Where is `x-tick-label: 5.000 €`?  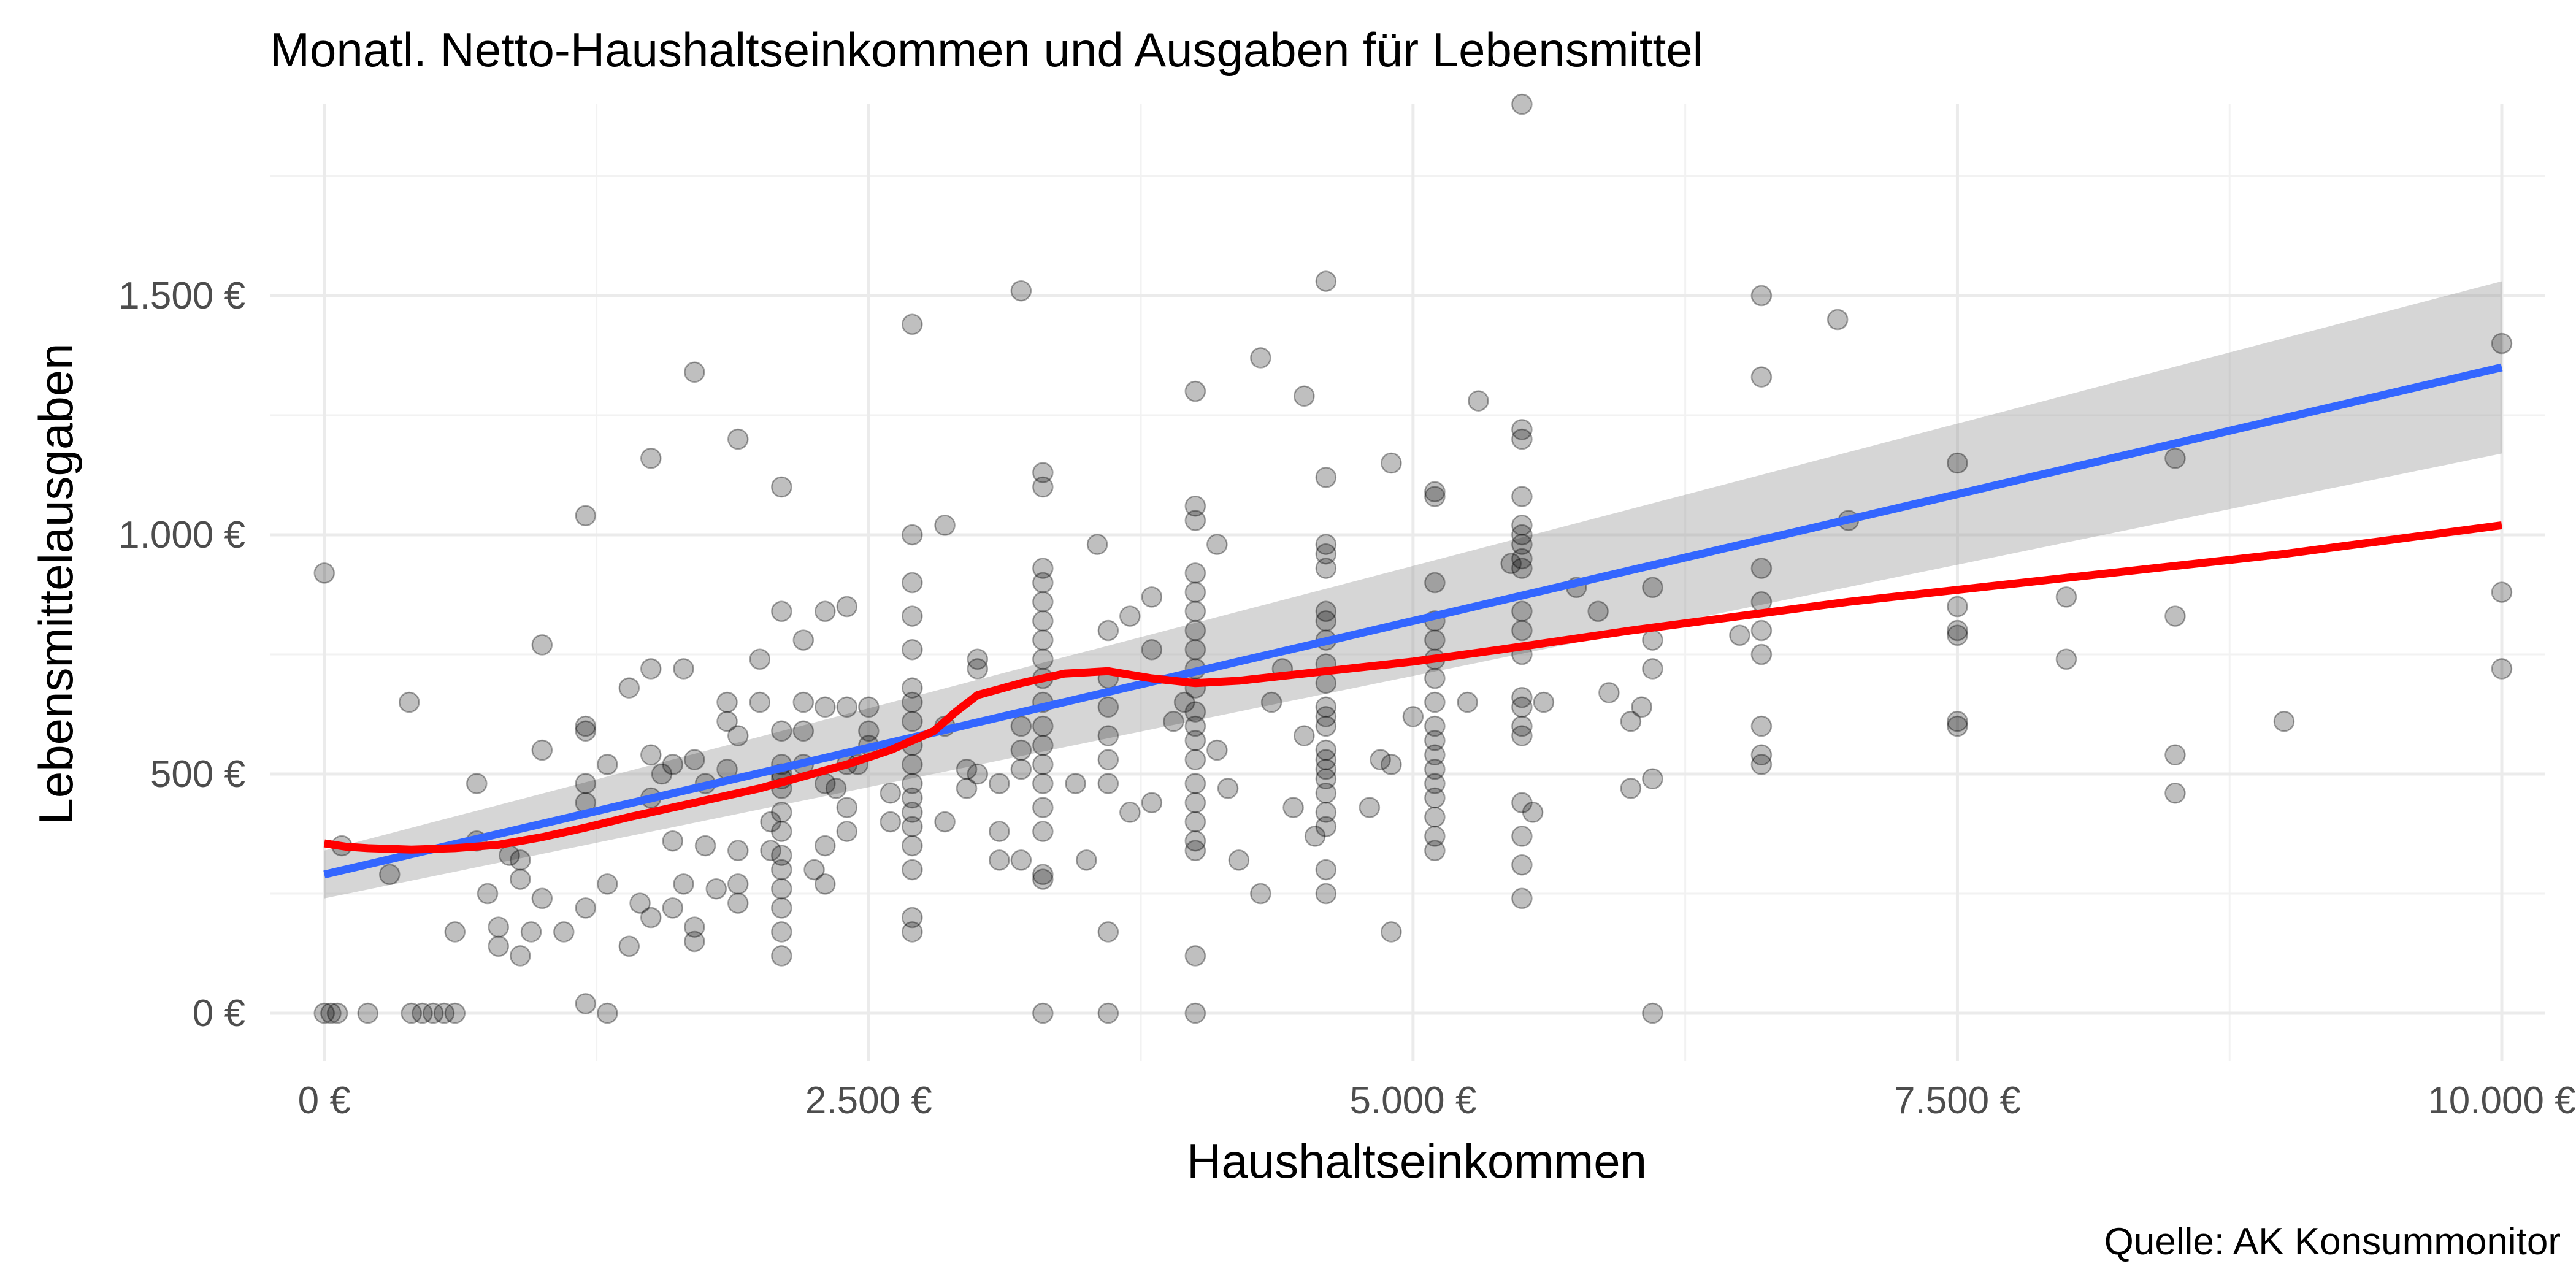 x-tick-label: 5.000 € is located at coordinates (1412, 1100).